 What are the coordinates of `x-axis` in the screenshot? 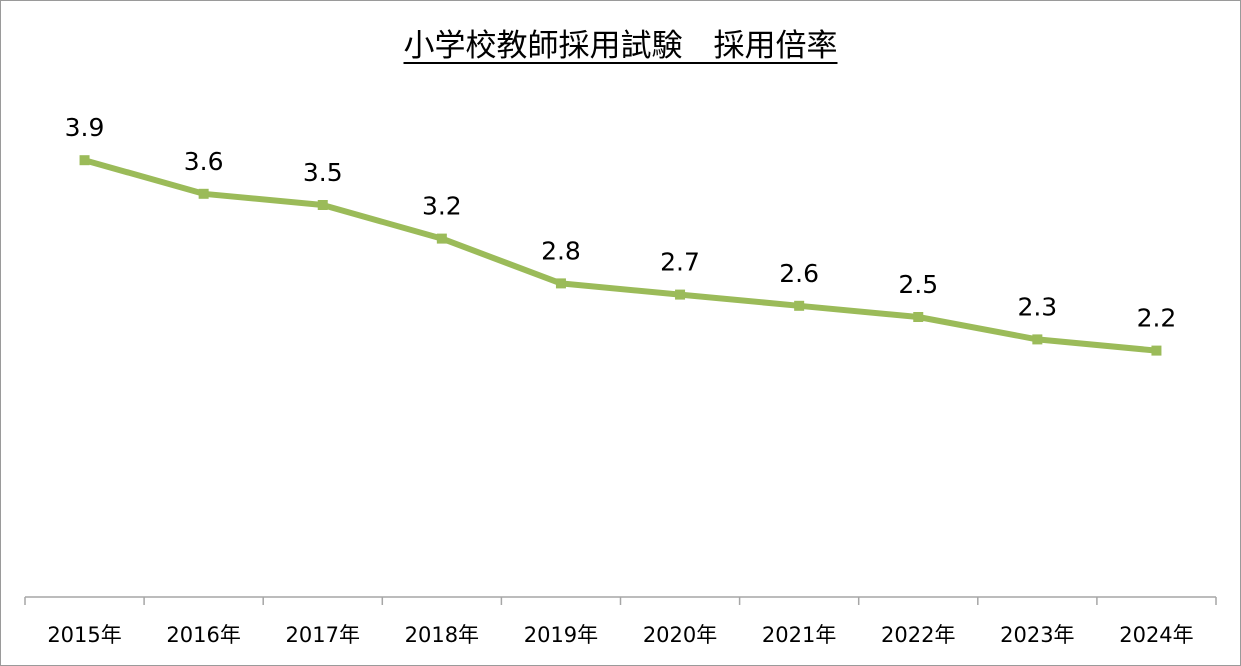 It's located at (620, 600).